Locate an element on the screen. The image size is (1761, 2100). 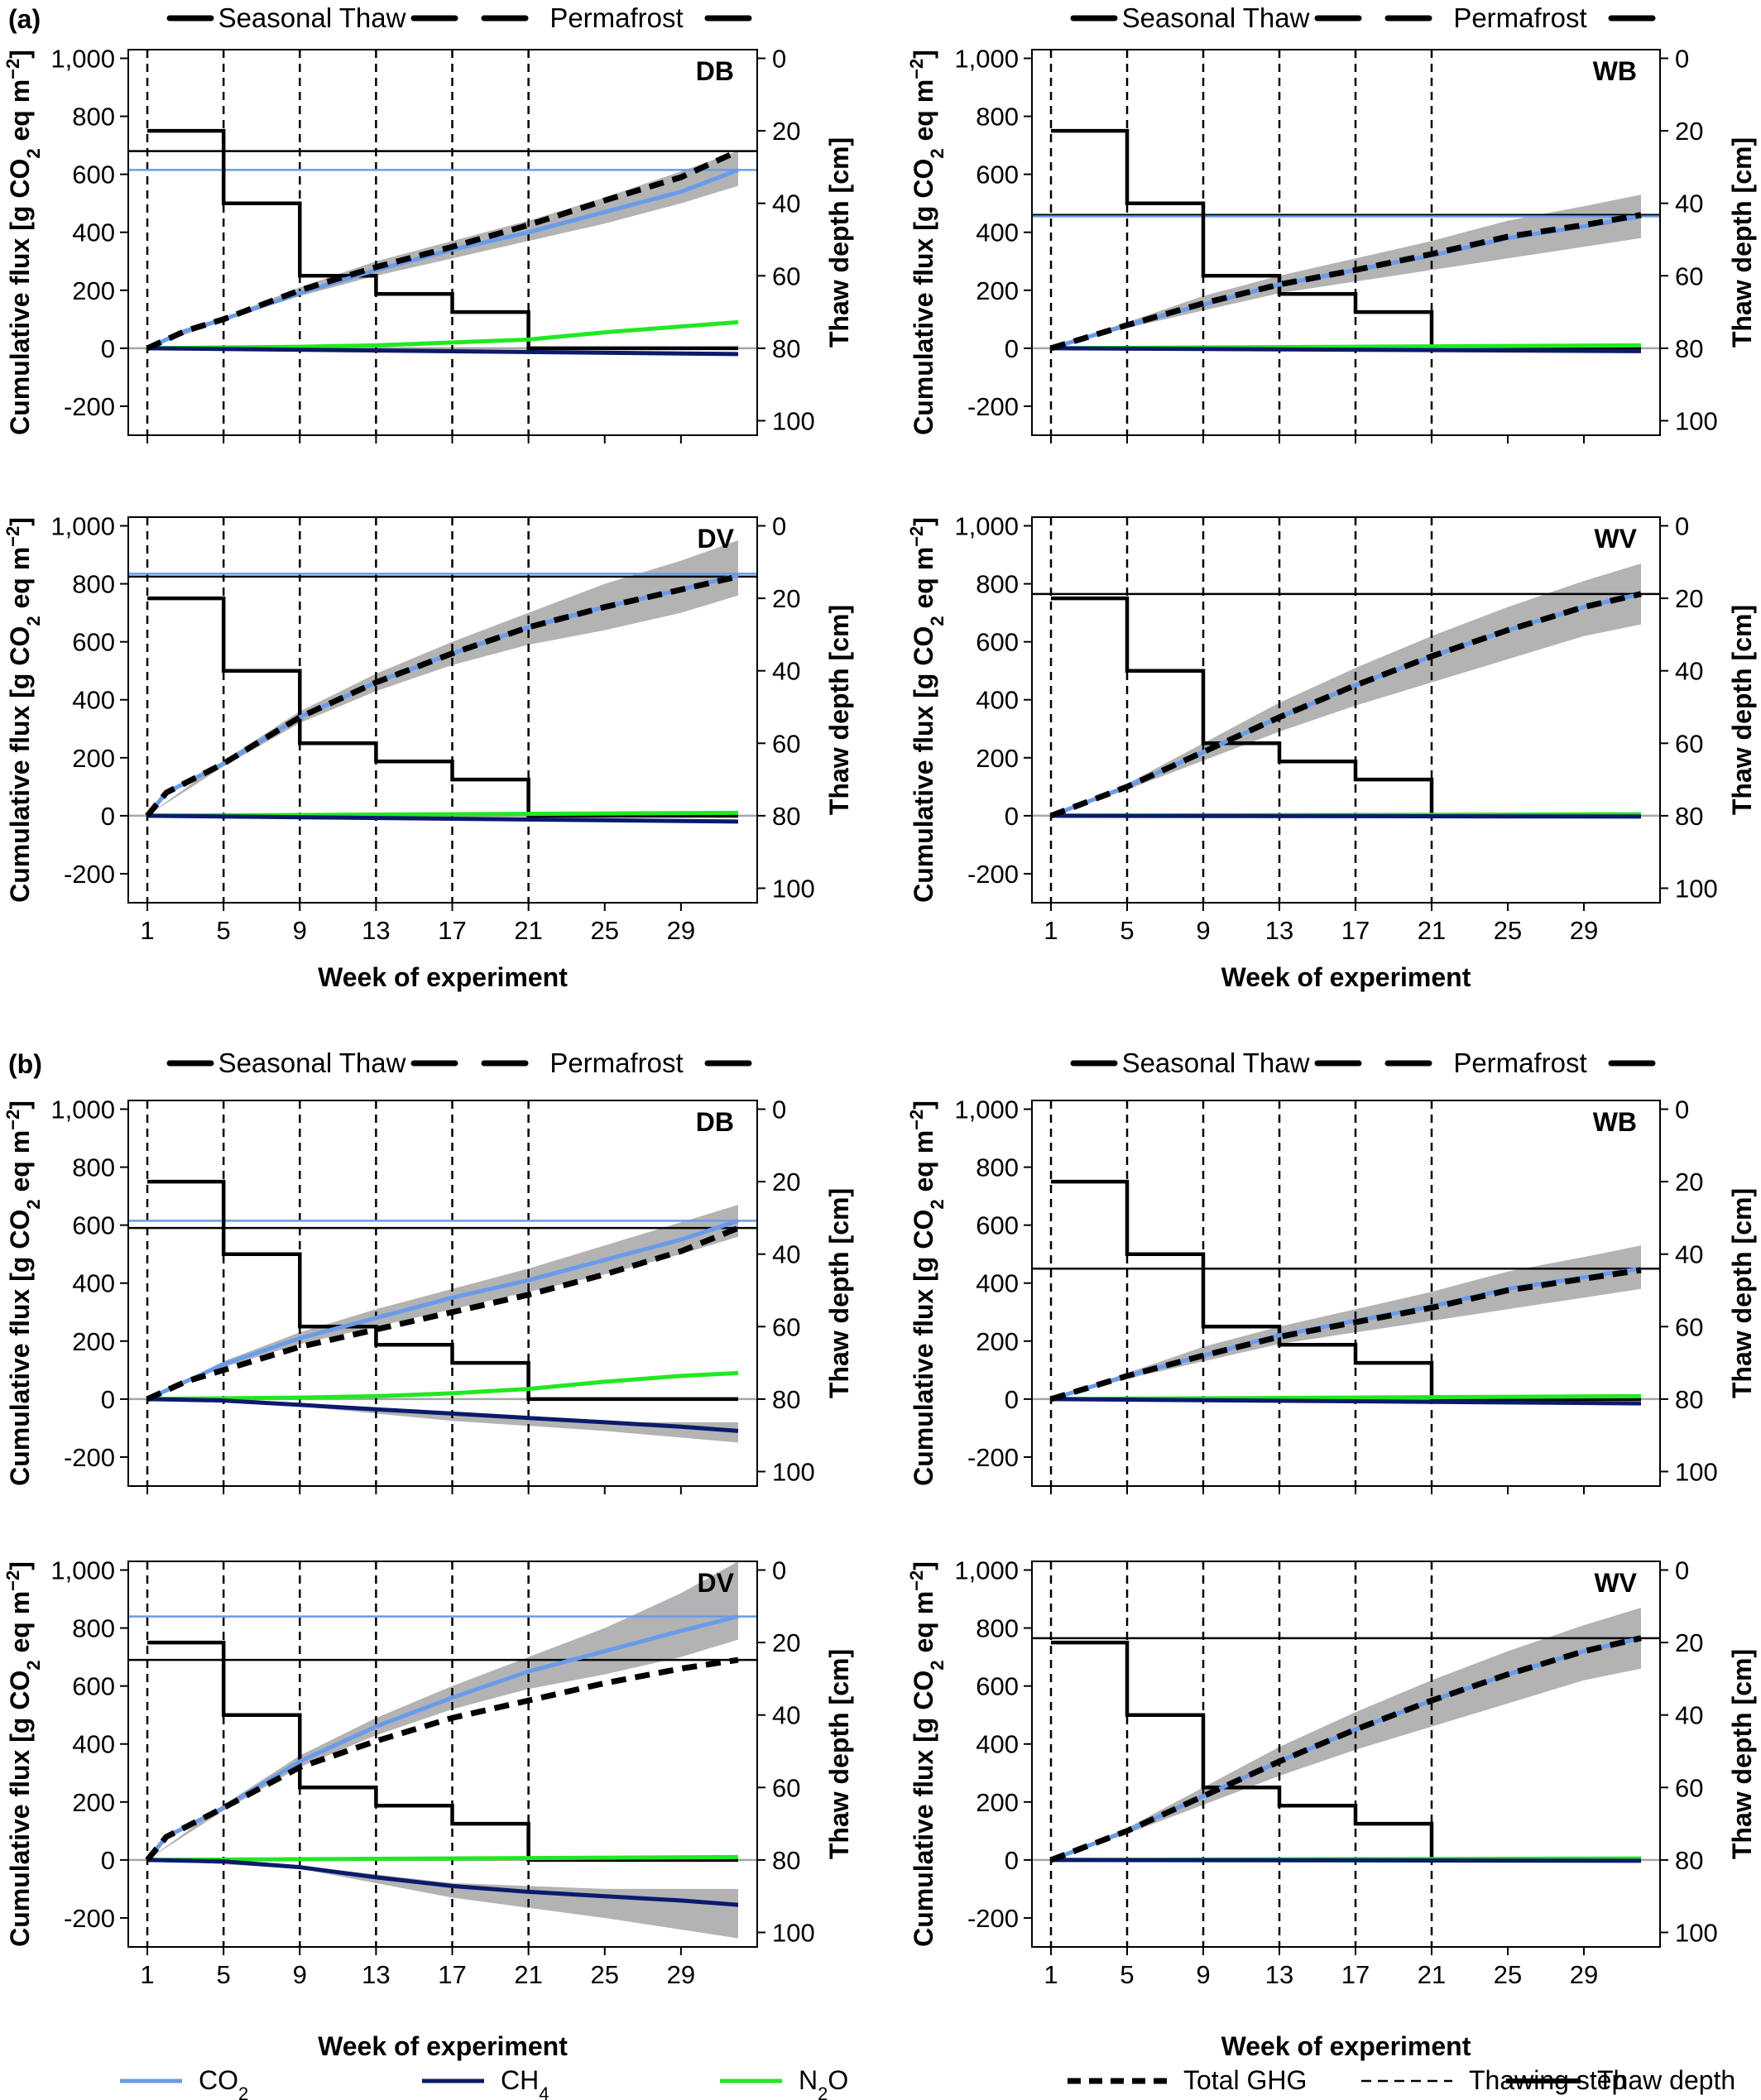
legend-item-step: Thawing step is located at coordinates (1493, 2080).